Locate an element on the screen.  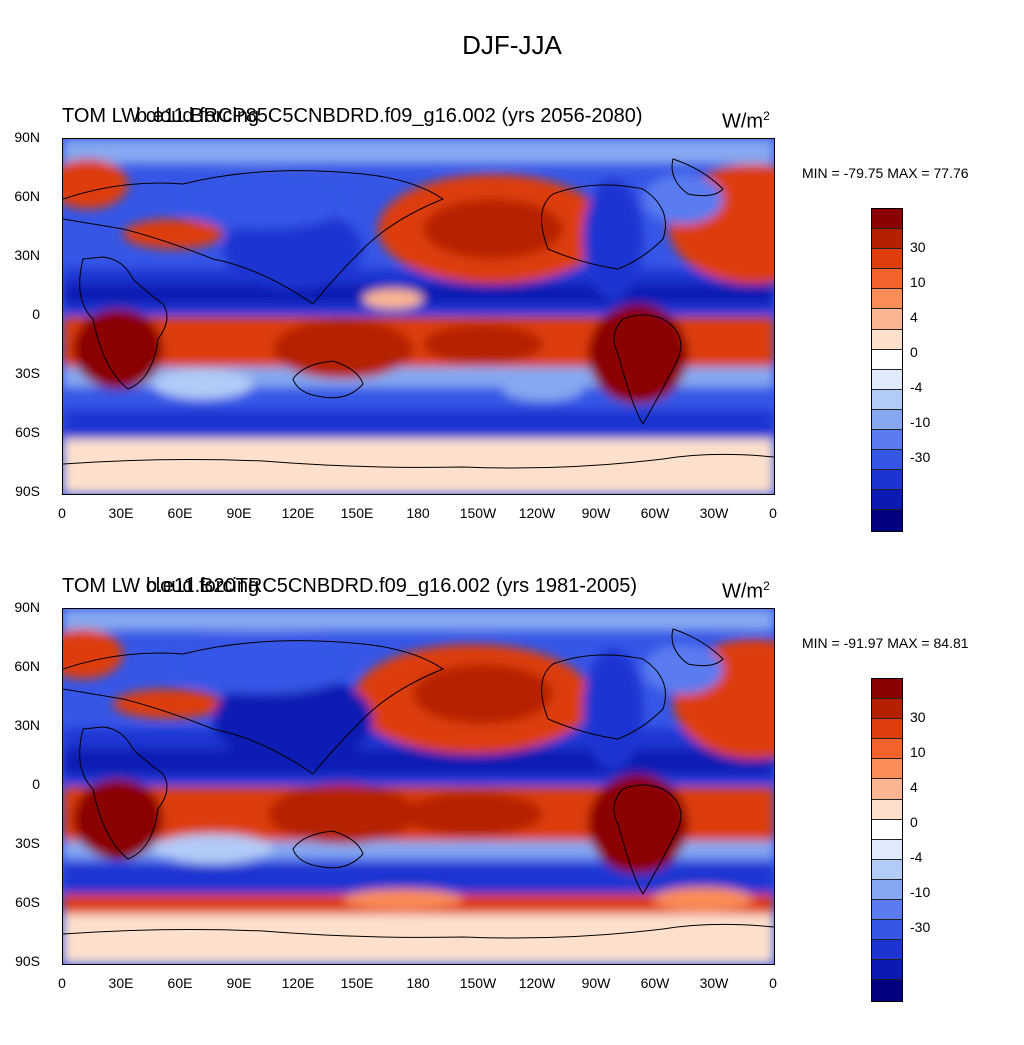
min-max-label: MIN = -79.75 MAX = 77.76 is located at coordinates (885, 173).